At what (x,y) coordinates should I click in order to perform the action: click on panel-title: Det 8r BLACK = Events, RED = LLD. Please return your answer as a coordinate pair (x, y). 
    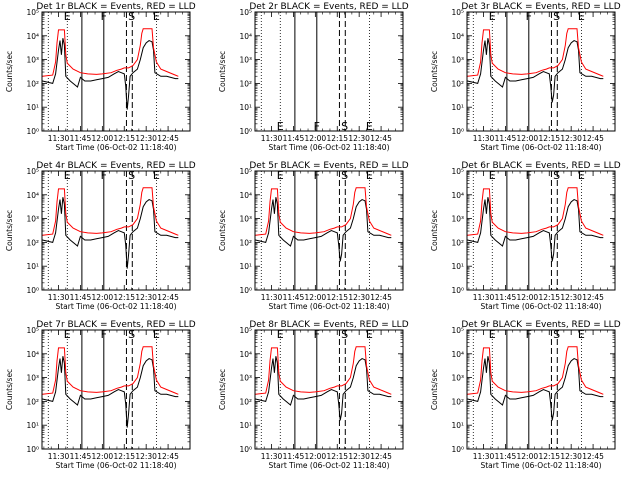
    Looking at the image, I should click on (328, 325).